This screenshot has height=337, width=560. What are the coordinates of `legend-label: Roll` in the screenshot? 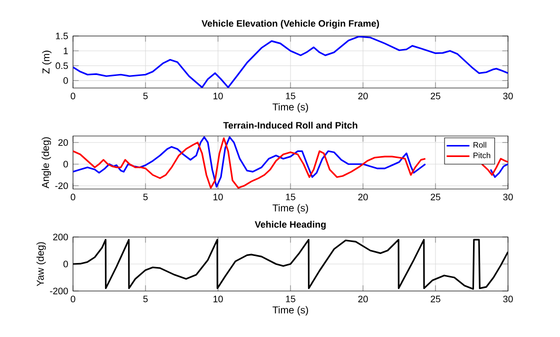 It's located at (480, 145).